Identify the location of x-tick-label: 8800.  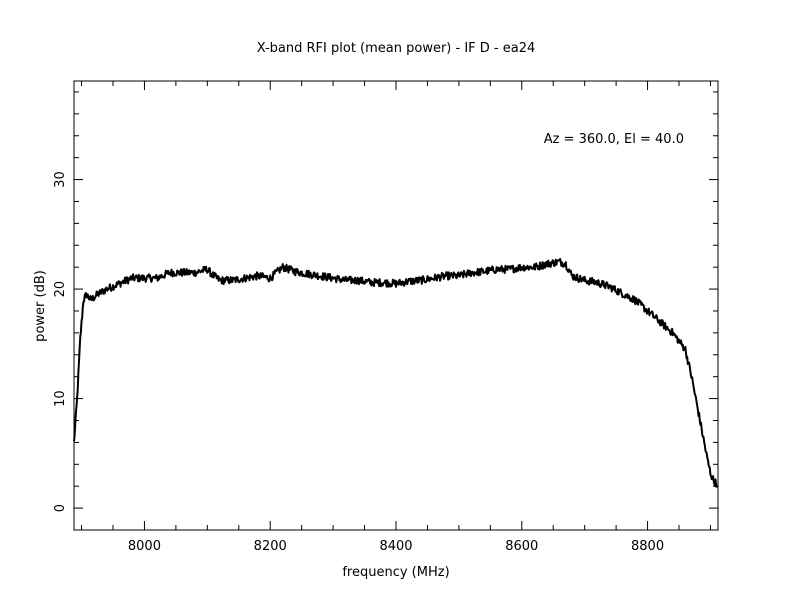
(647, 546).